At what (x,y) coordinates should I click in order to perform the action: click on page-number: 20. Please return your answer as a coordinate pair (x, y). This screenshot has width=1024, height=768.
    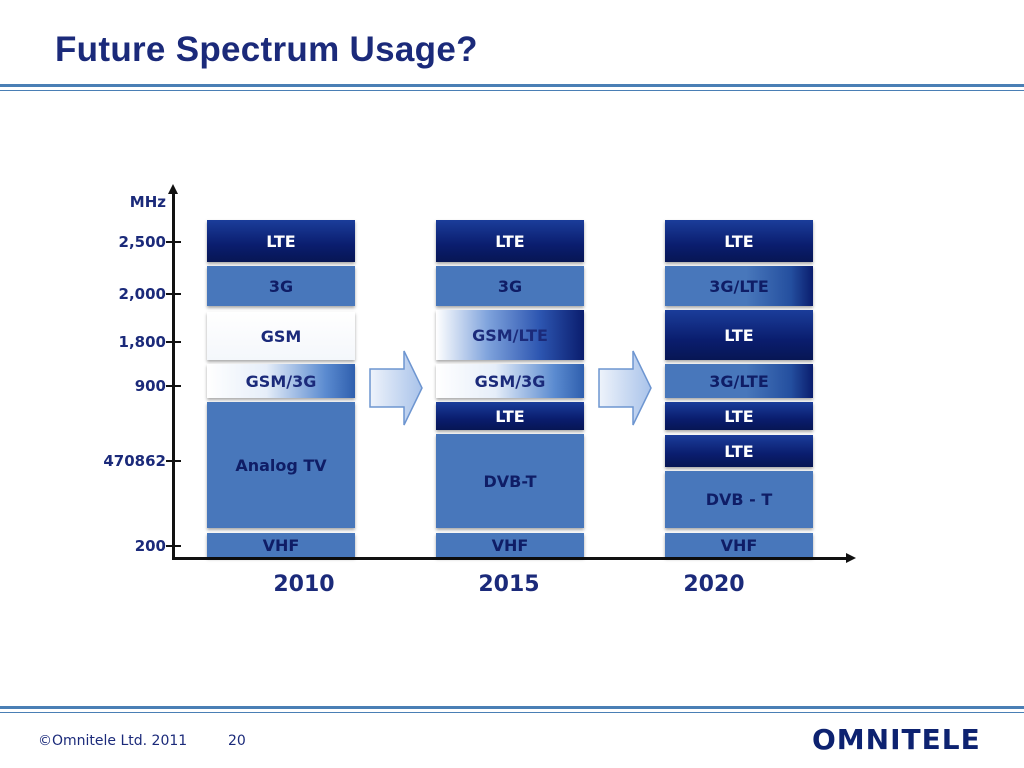
    Looking at the image, I should click on (237, 741).